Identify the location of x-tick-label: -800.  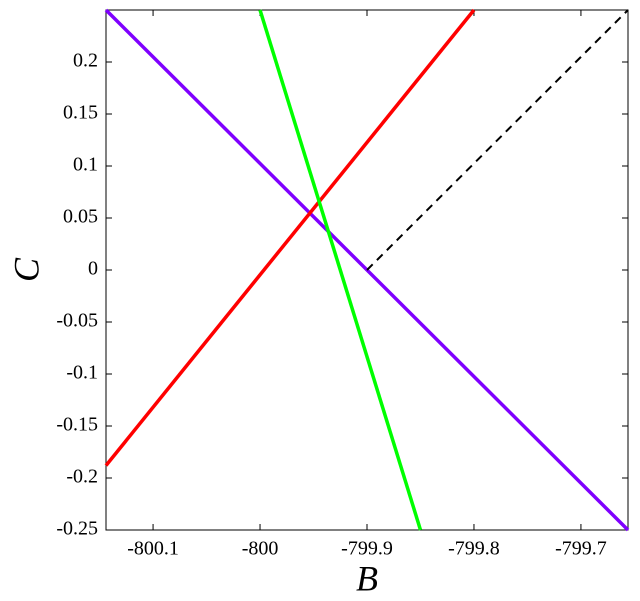
(260, 549).